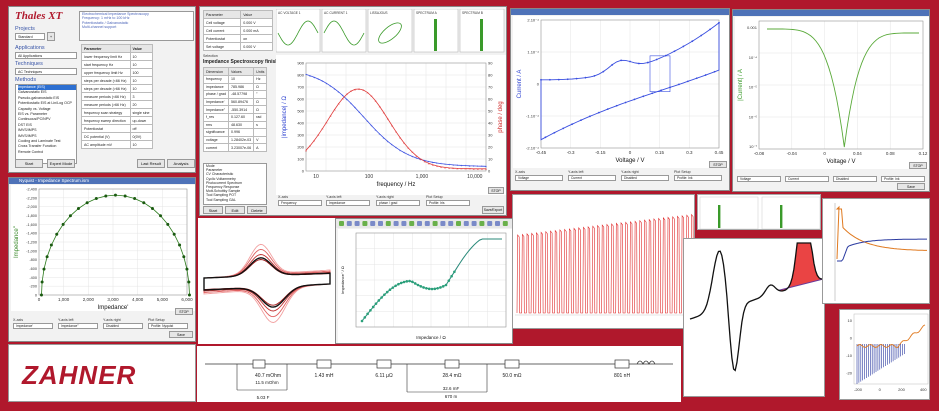 This screenshot has width=939, height=411. What do you see at coordinates (117, 80) in the screenshot?
I see `param-row: steps per decade (<66 Hz) 10` at bounding box center [117, 80].